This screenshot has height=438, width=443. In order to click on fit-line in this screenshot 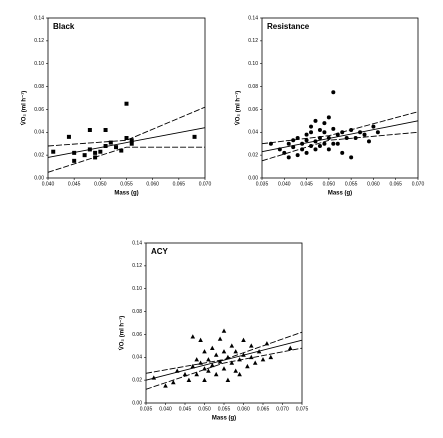, I will do `click(340, 136)`.